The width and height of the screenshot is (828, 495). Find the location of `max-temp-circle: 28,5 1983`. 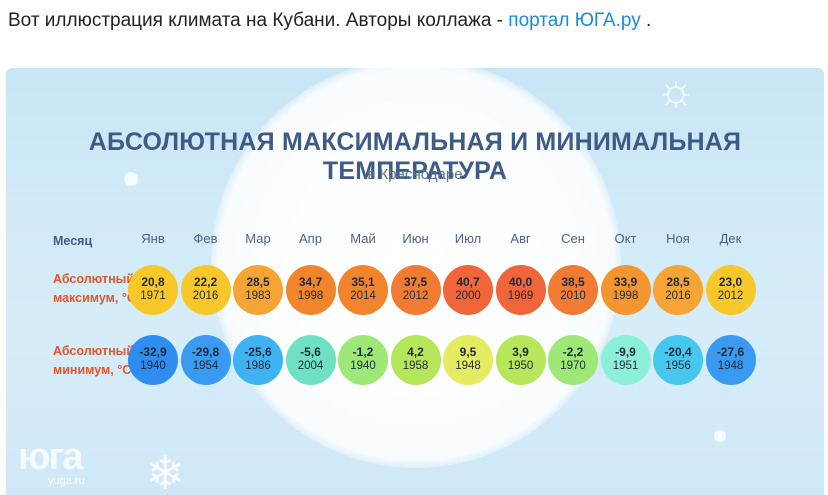

max-temp-circle: 28,5 1983 is located at coordinates (258, 290).